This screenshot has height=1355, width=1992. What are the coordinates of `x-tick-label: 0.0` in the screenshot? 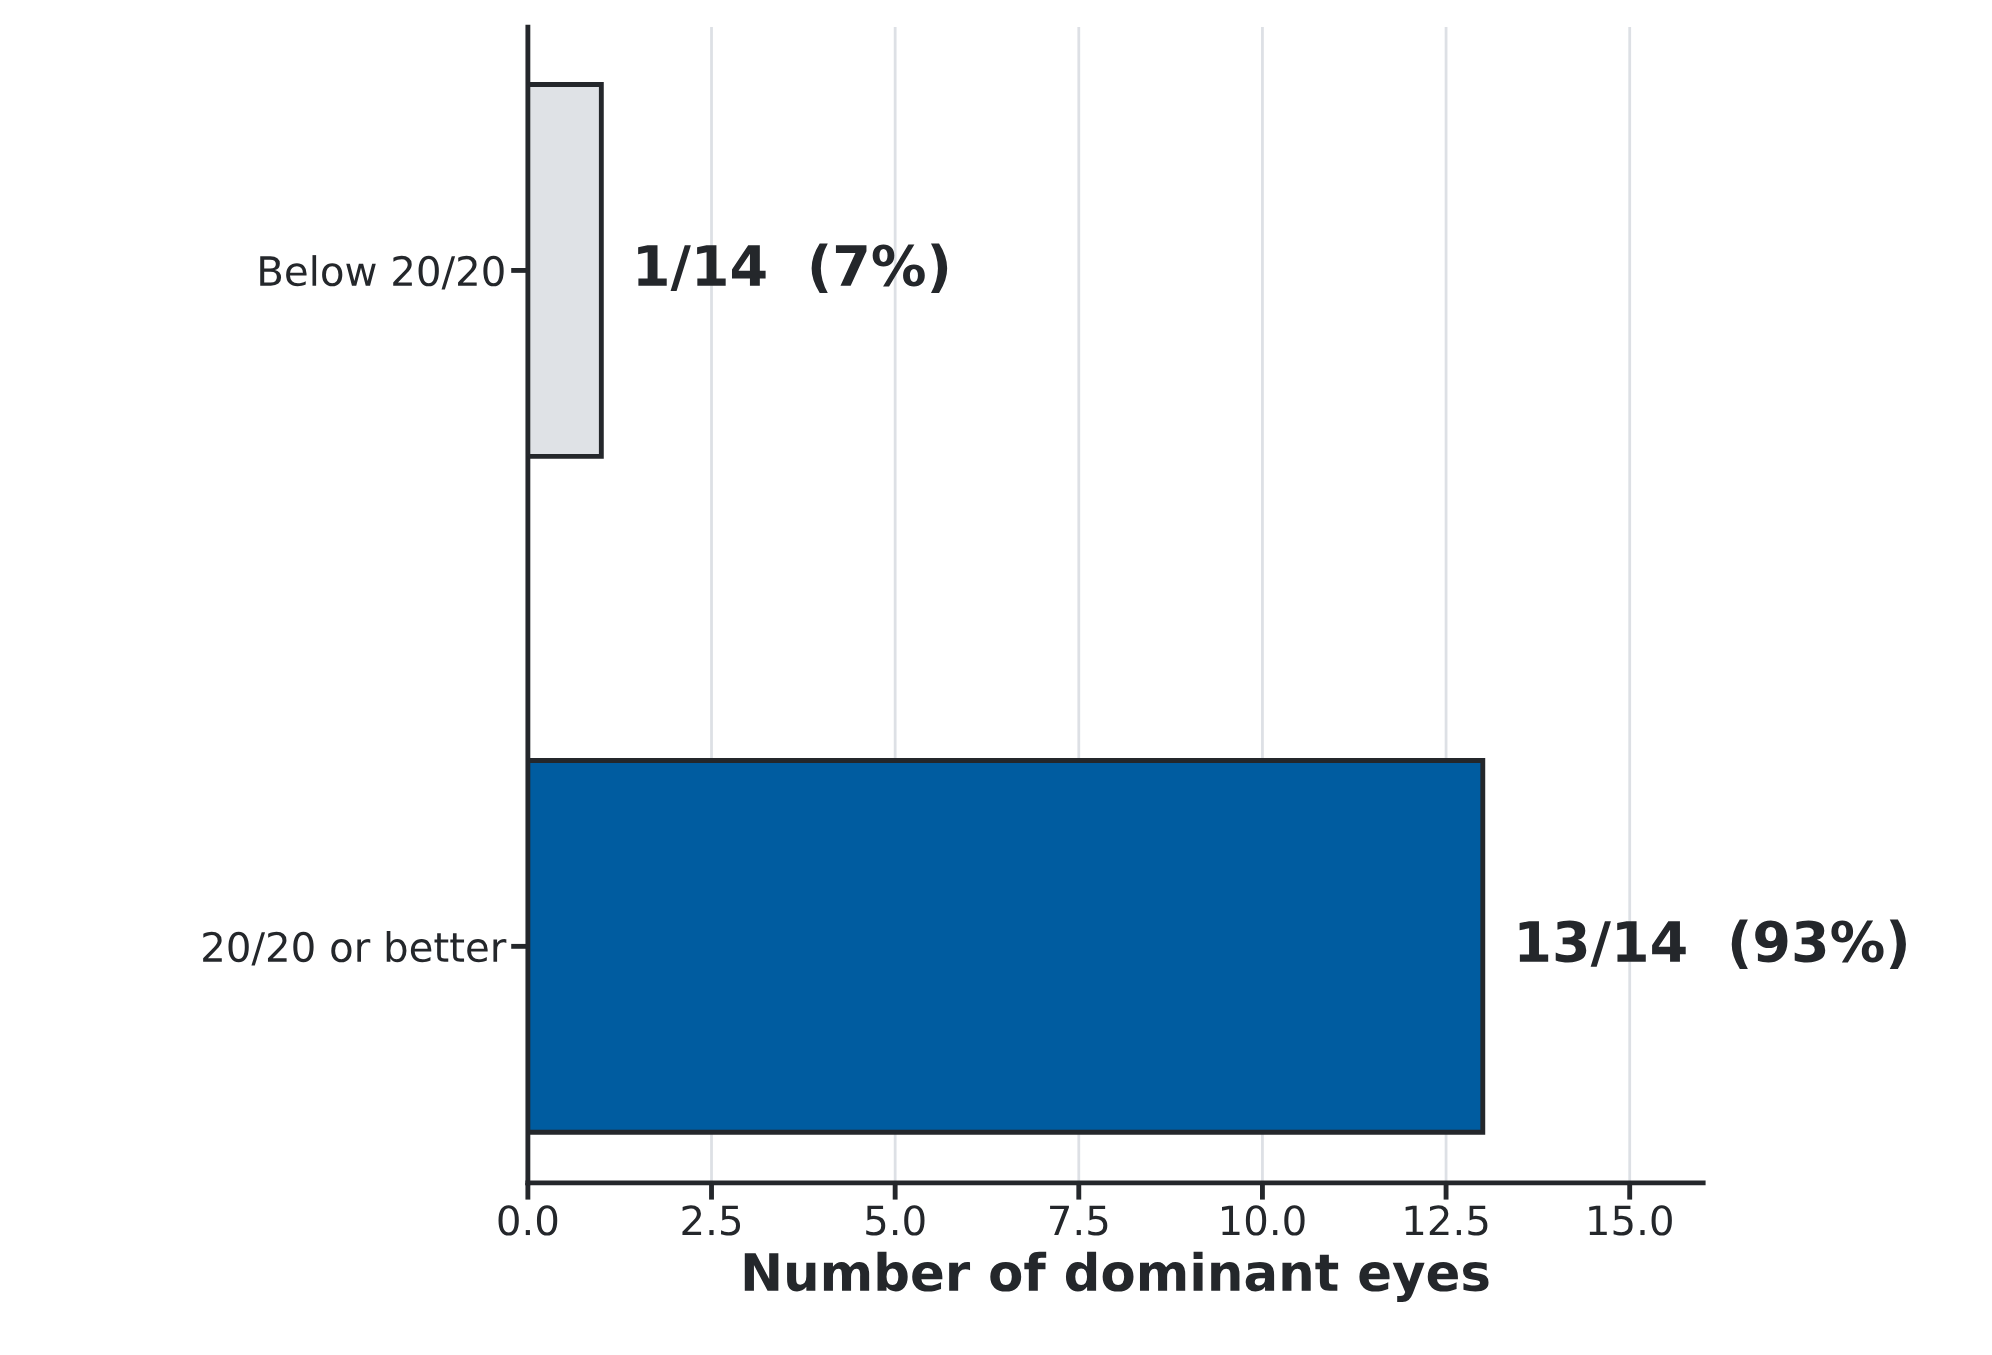 It's located at (528, 1220).